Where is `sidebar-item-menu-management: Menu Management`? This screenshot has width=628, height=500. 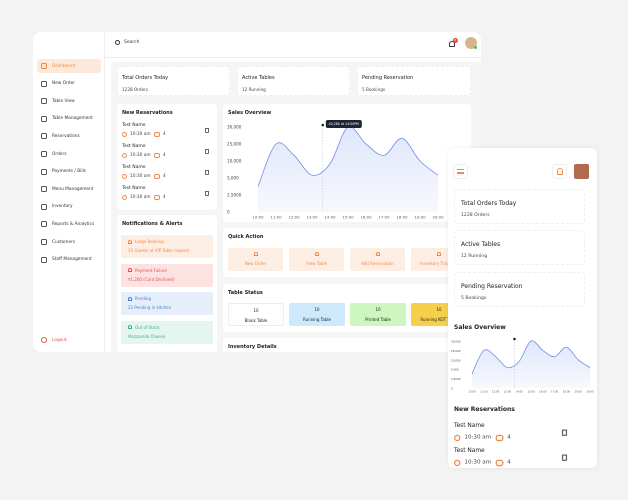
sidebar-item-menu-management: Menu Management is located at coordinates (69, 189).